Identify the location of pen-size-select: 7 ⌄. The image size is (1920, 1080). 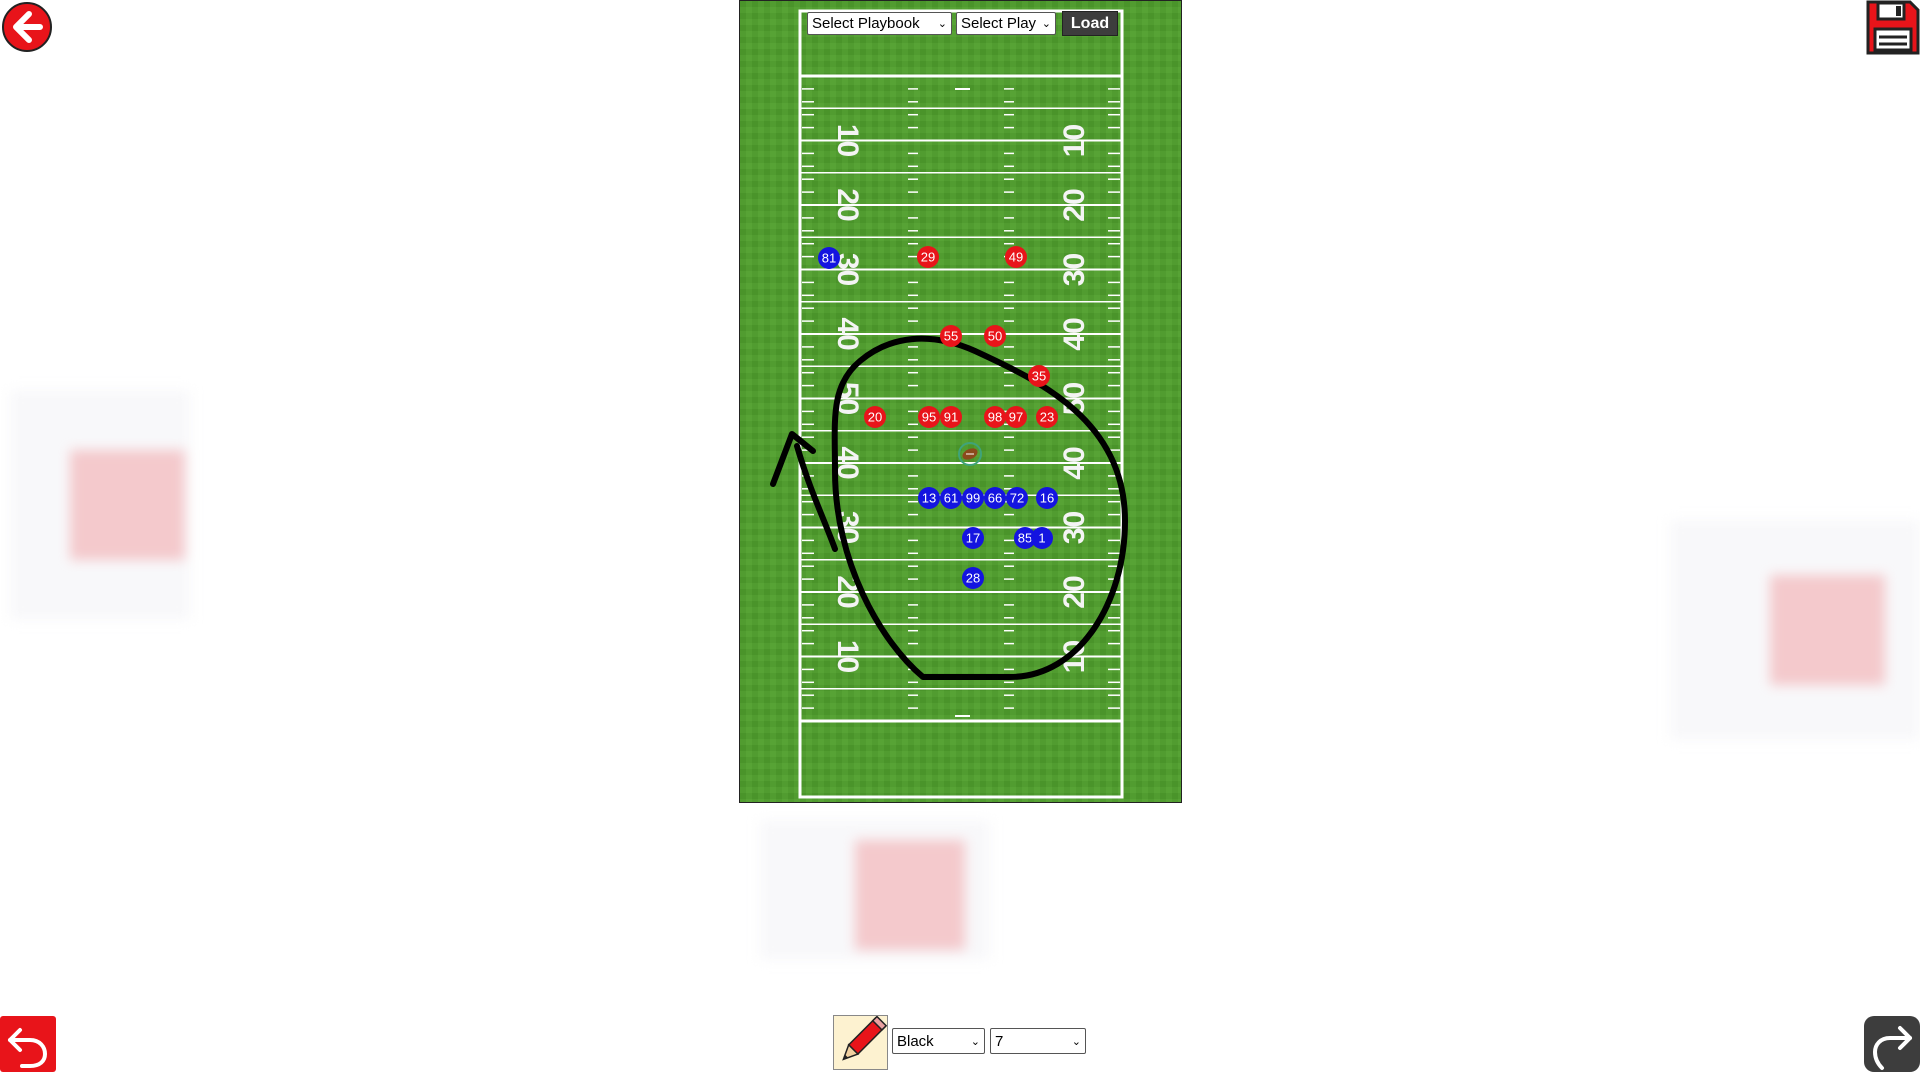
(1038, 1041).